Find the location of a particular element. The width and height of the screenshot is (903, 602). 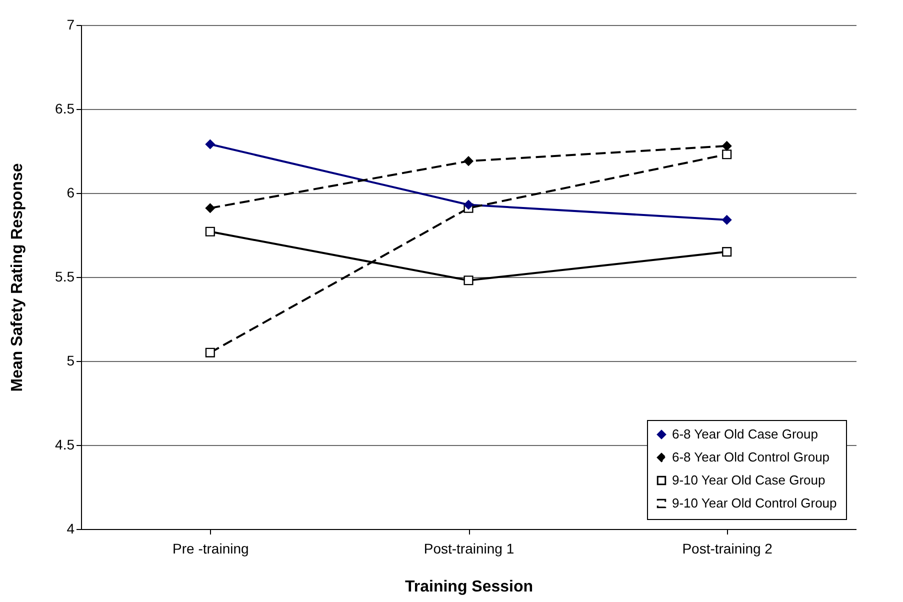

y-tick-label: 4.5 is located at coordinates (65, 444).